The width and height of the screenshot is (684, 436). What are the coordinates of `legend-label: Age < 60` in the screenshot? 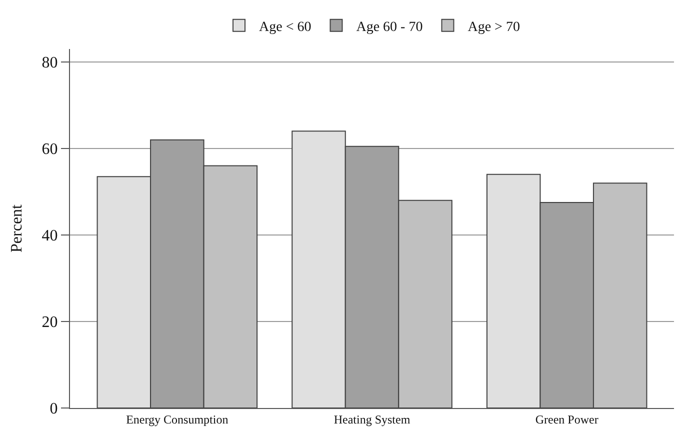 It's located at (285, 27).